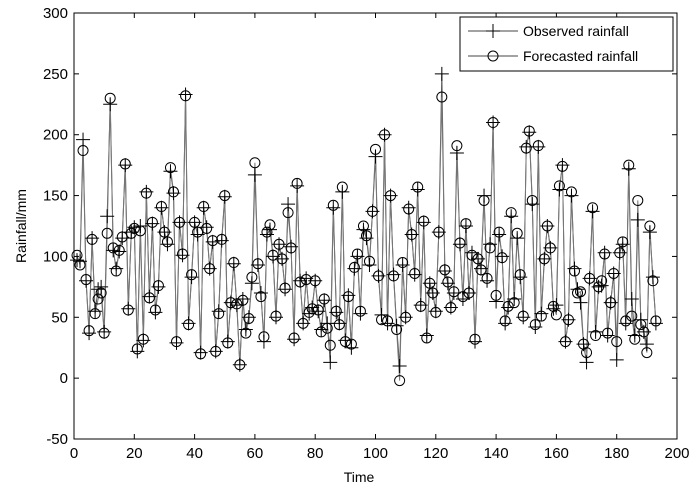 This screenshot has width=691, height=491. What do you see at coordinates (375, 453) in the screenshot?
I see `x-tick-label: 100` at bounding box center [375, 453].